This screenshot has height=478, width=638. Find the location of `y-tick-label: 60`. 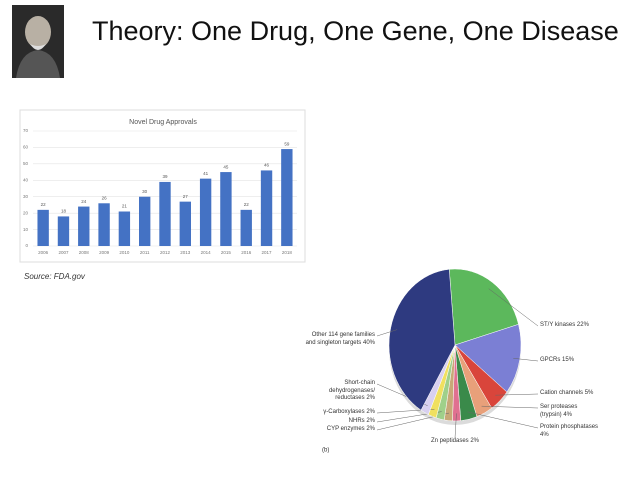

y-tick-label: 60 is located at coordinates (26, 147).